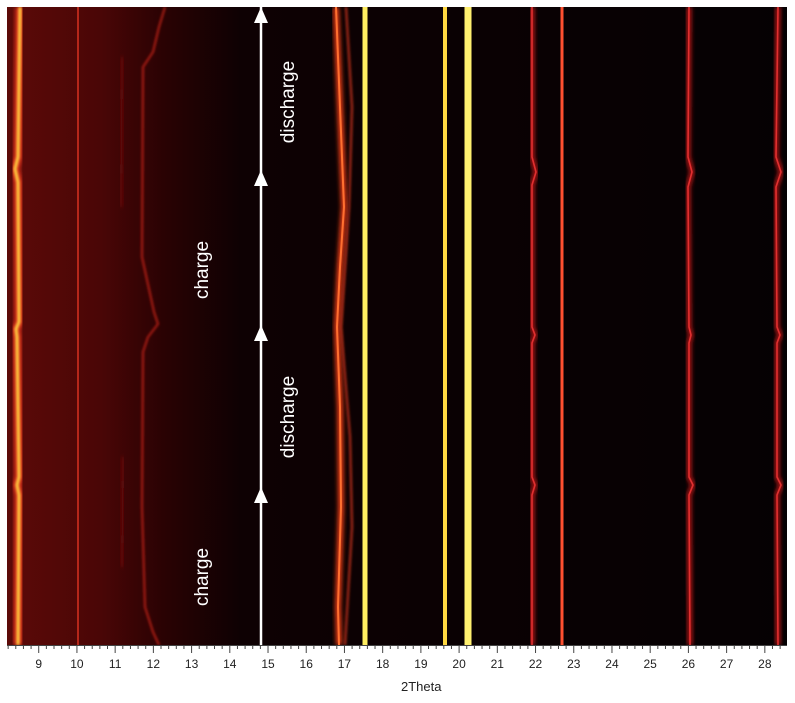  I want to click on x-tick-label: 18, so click(382, 664).